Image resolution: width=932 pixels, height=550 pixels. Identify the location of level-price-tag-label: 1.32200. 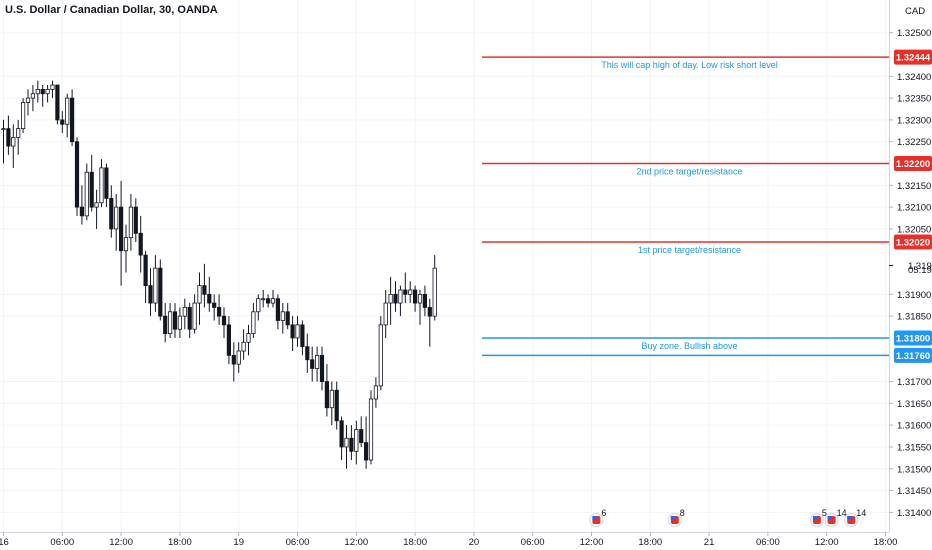
(913, 164).